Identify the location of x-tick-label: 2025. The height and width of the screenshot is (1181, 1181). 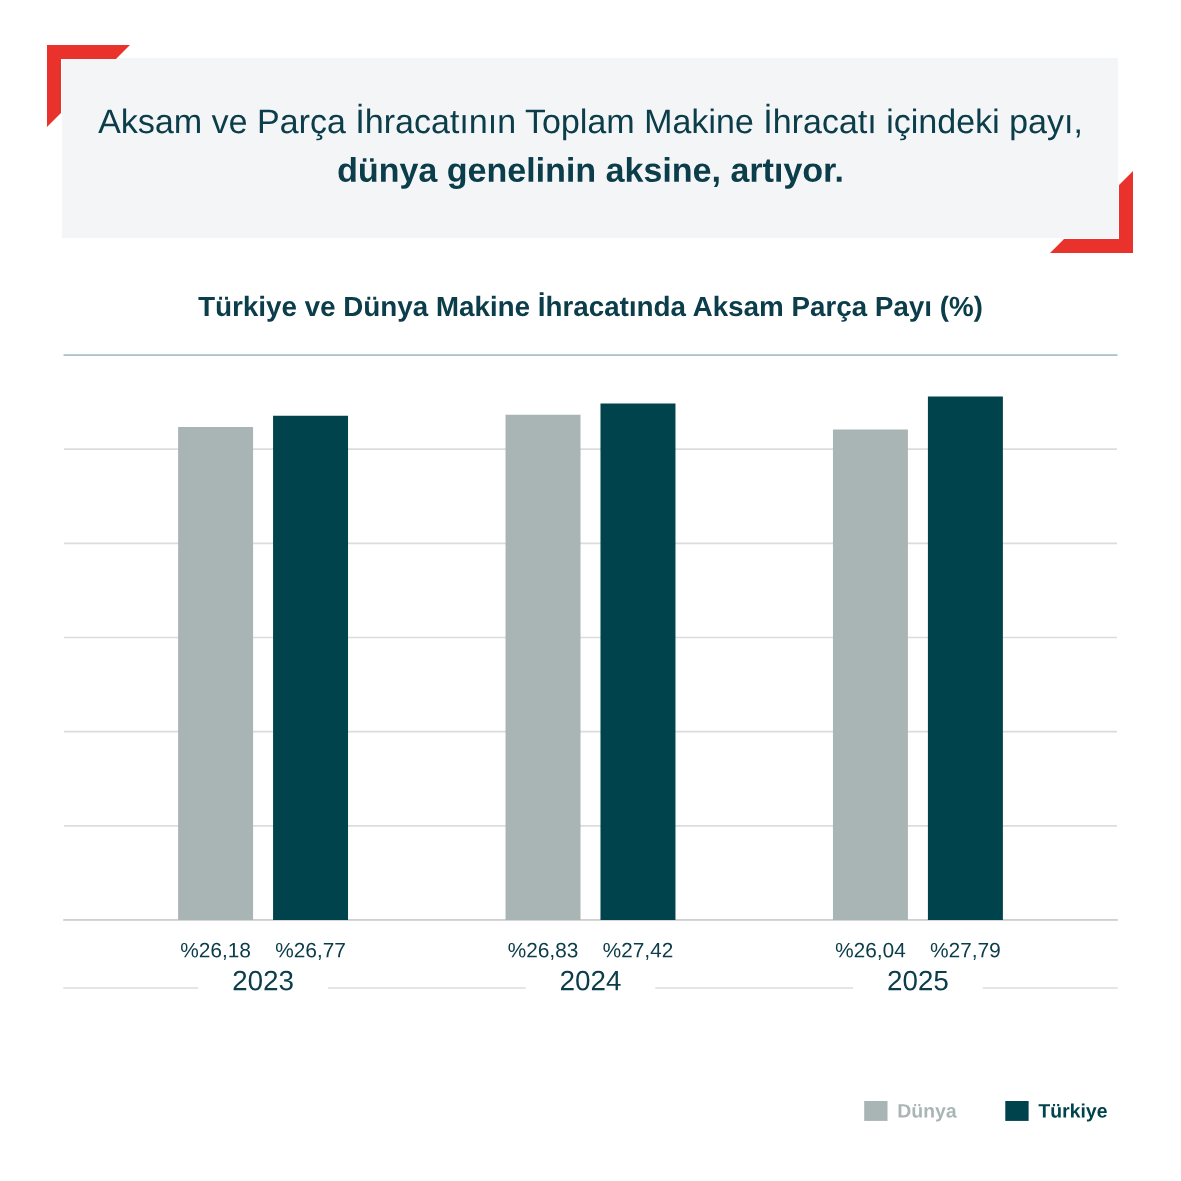
(918, 980).